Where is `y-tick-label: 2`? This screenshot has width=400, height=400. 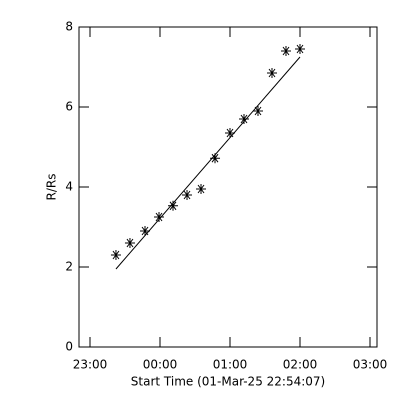
y-tick-label: 2 is located at coordinates (69, 267).